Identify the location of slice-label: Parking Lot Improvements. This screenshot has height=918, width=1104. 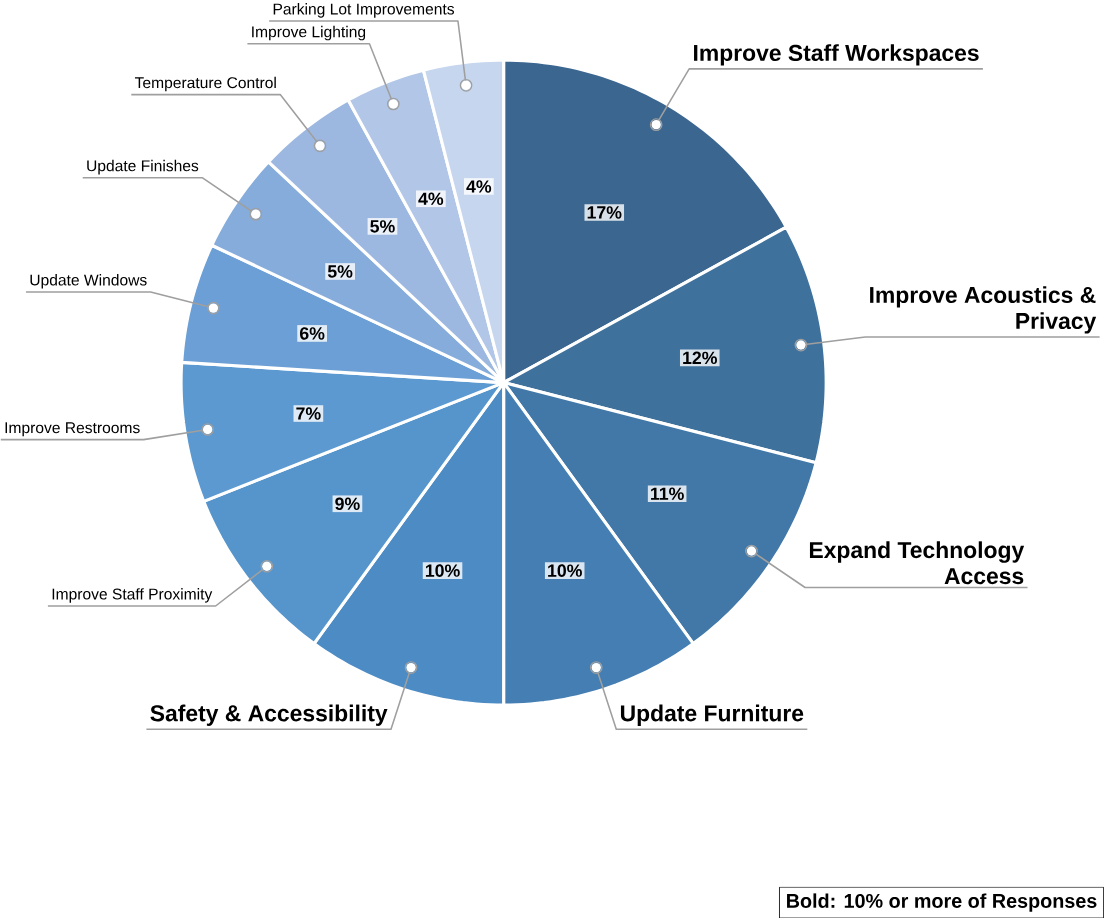
(364, 10).